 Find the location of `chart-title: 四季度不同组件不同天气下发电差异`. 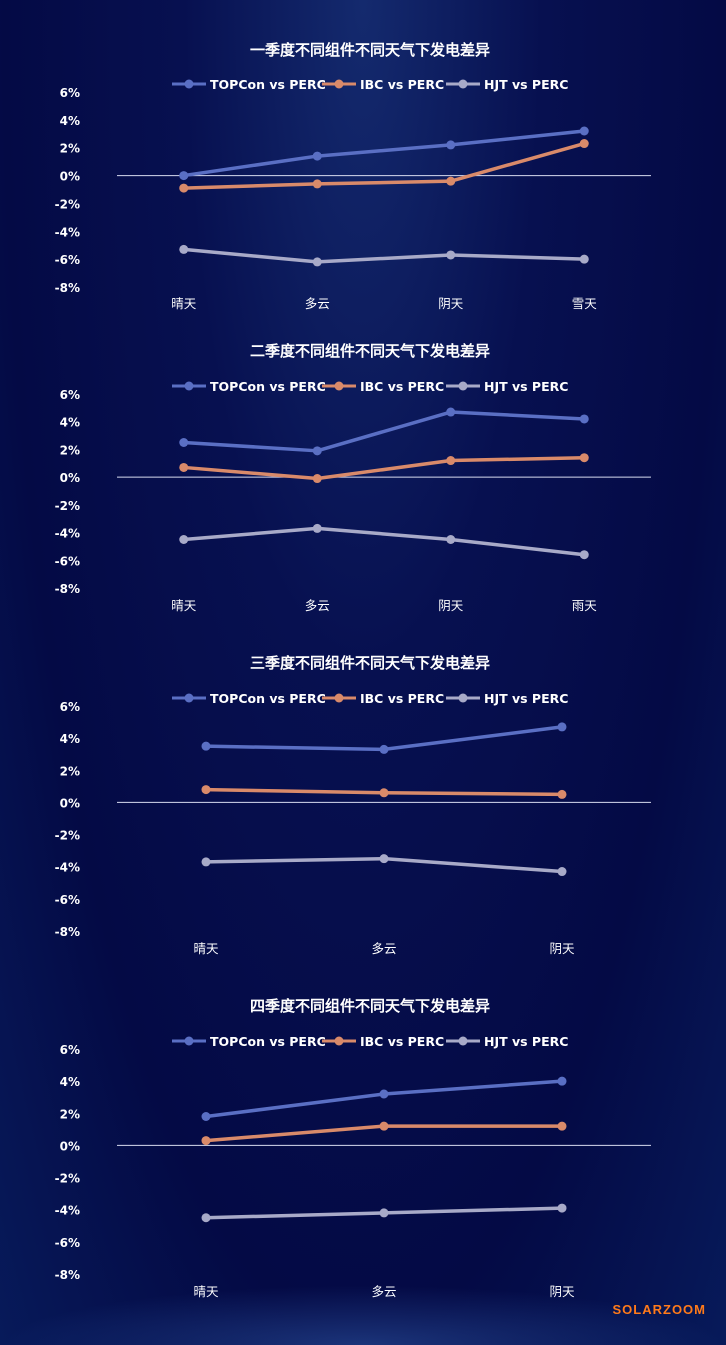

chart-title: 四季度不同组件不同天气下发电差异 is located at coordinates (370, 1006).